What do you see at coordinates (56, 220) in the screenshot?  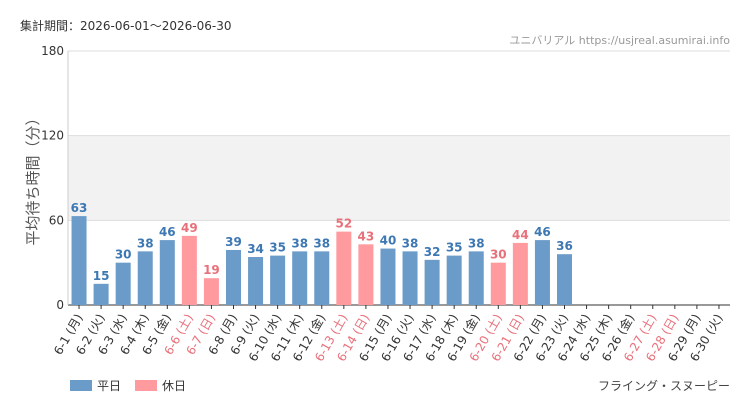 I see `y-tick-label: 60` at bounding box center [56, 220].